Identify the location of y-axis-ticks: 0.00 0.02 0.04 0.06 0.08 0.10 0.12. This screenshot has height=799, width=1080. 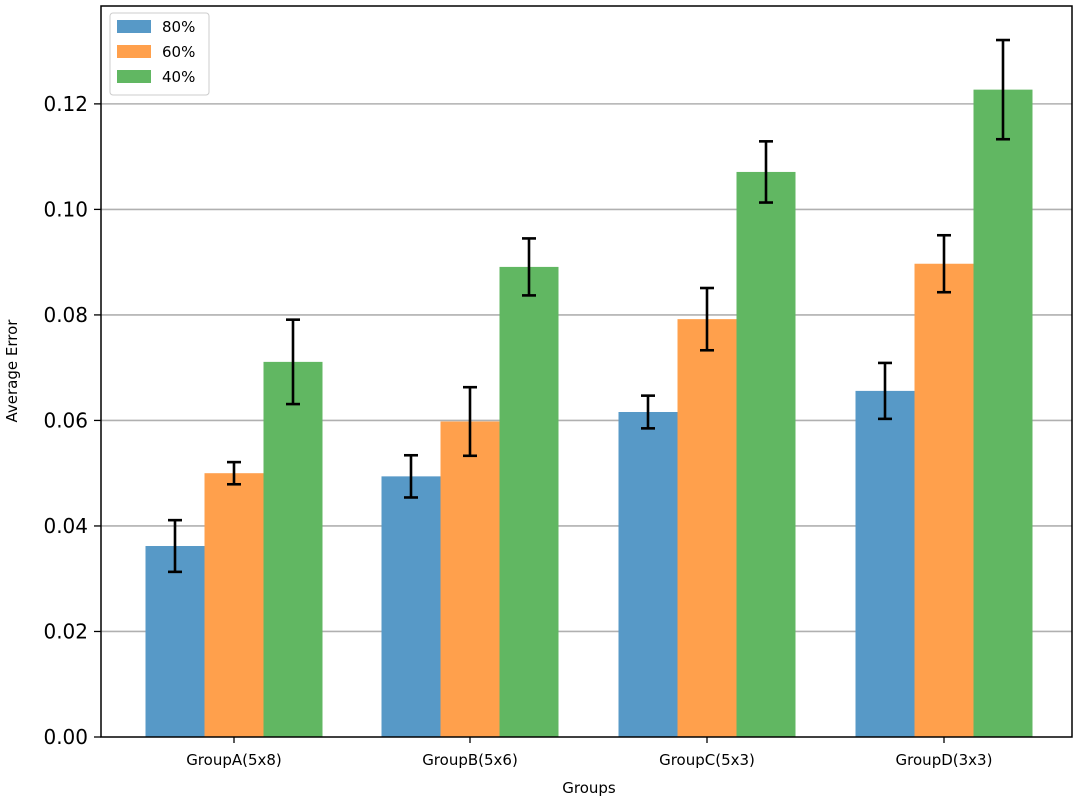
(72, 420).